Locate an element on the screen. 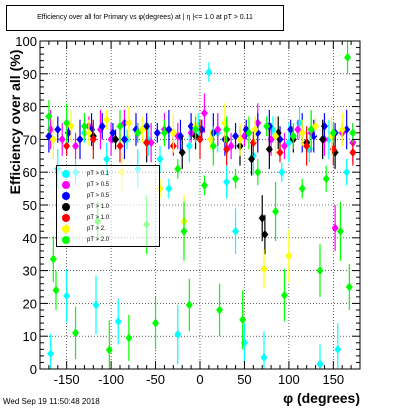 This screenshot has width=400, height=412. legend-entry: pT > 2.0 is located at coordinates (109, 240).